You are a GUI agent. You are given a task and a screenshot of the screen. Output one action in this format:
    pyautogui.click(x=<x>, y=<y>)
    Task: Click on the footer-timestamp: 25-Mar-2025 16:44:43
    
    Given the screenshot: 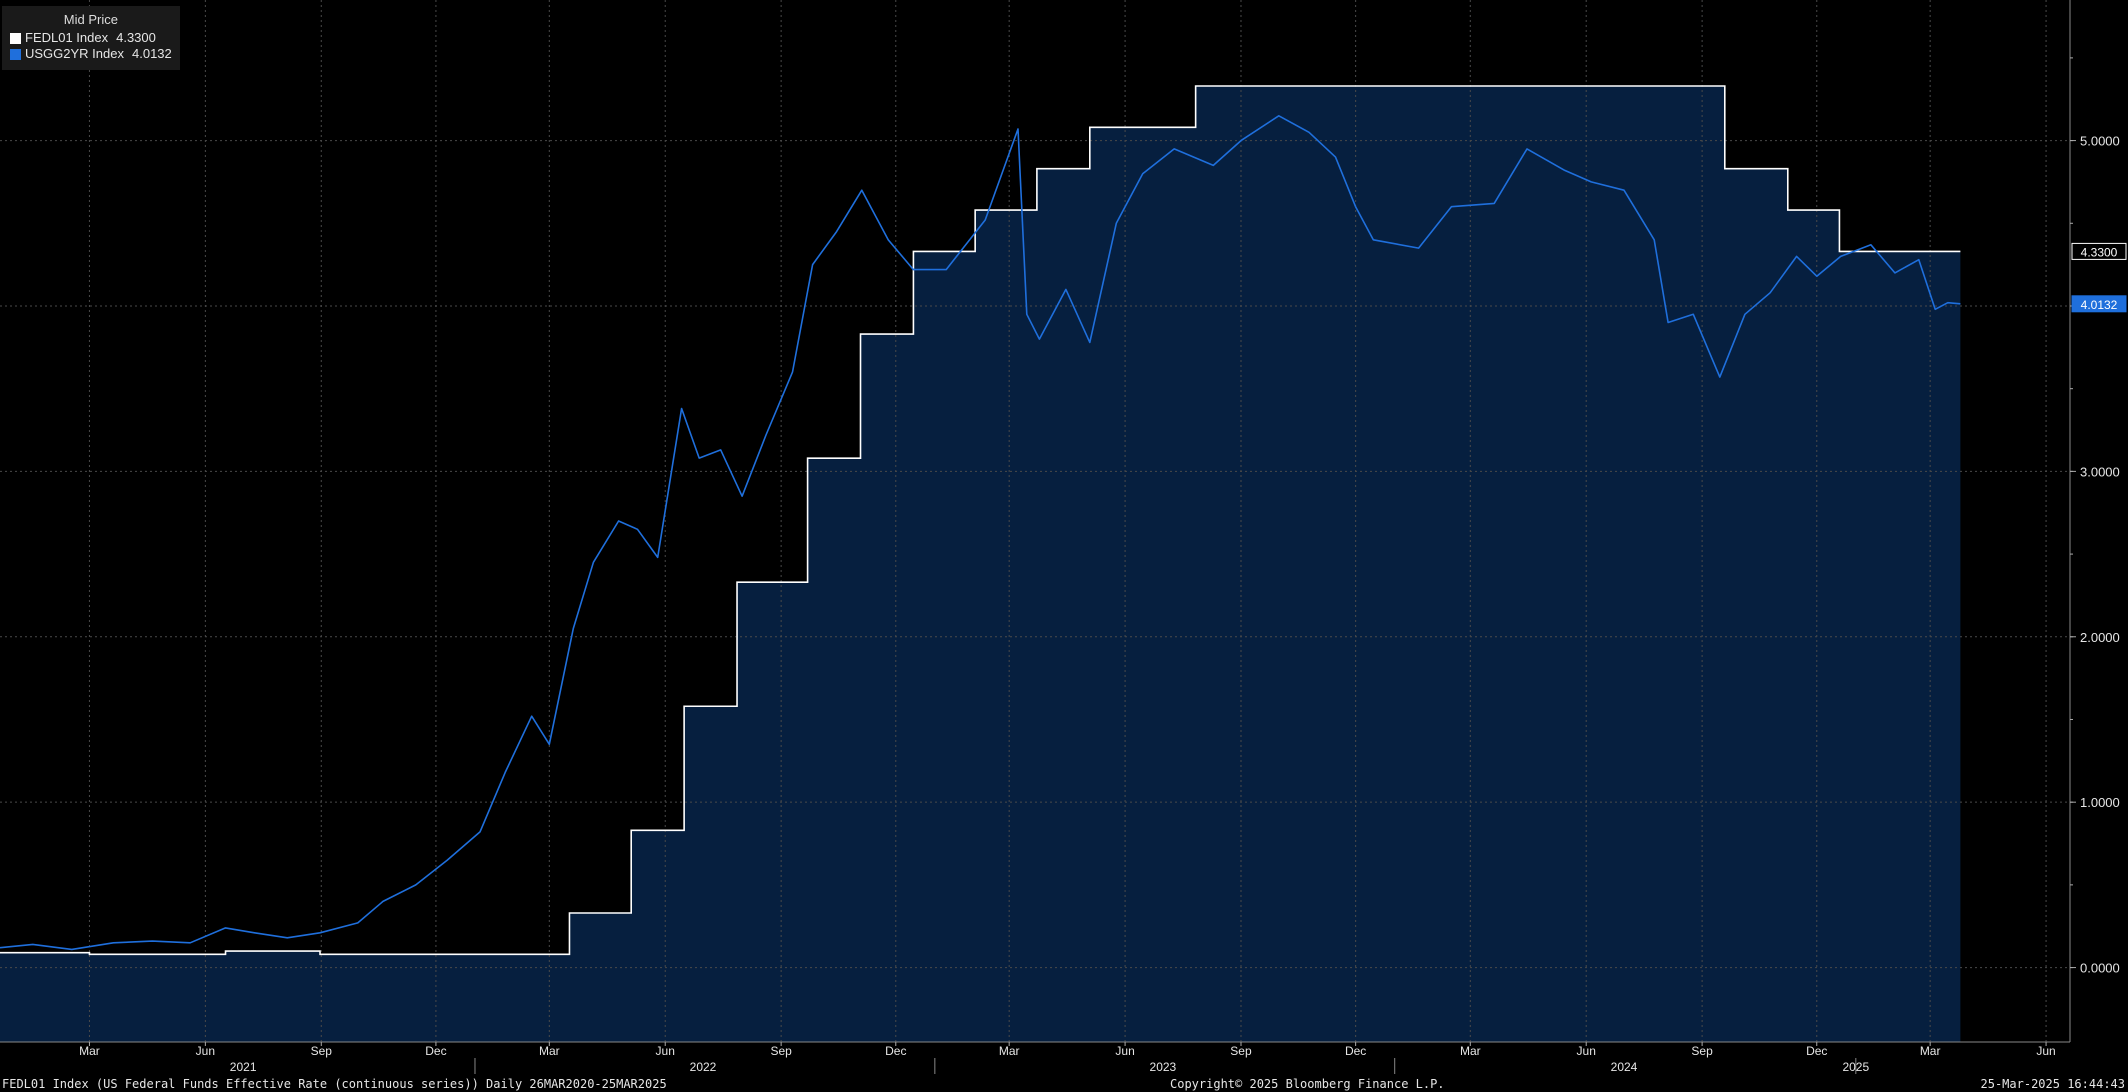 What is the action you would take?
    pyautogui.click(x=2053, y=1084)
    